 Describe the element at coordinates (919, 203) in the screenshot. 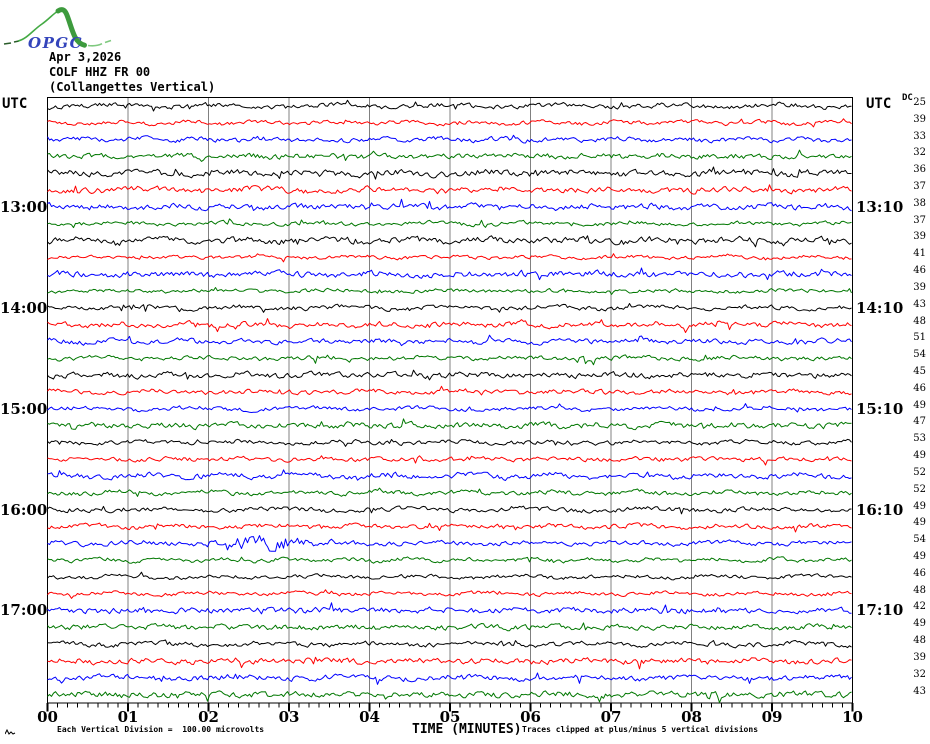

I see `dc-value: 38` at that location.